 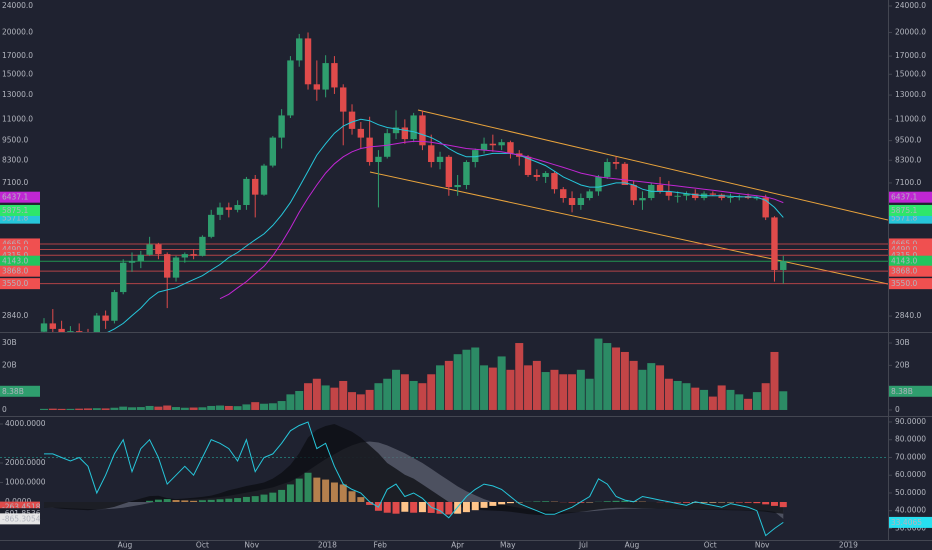 I want to click on volume-pane, so click(x=414, y=374).